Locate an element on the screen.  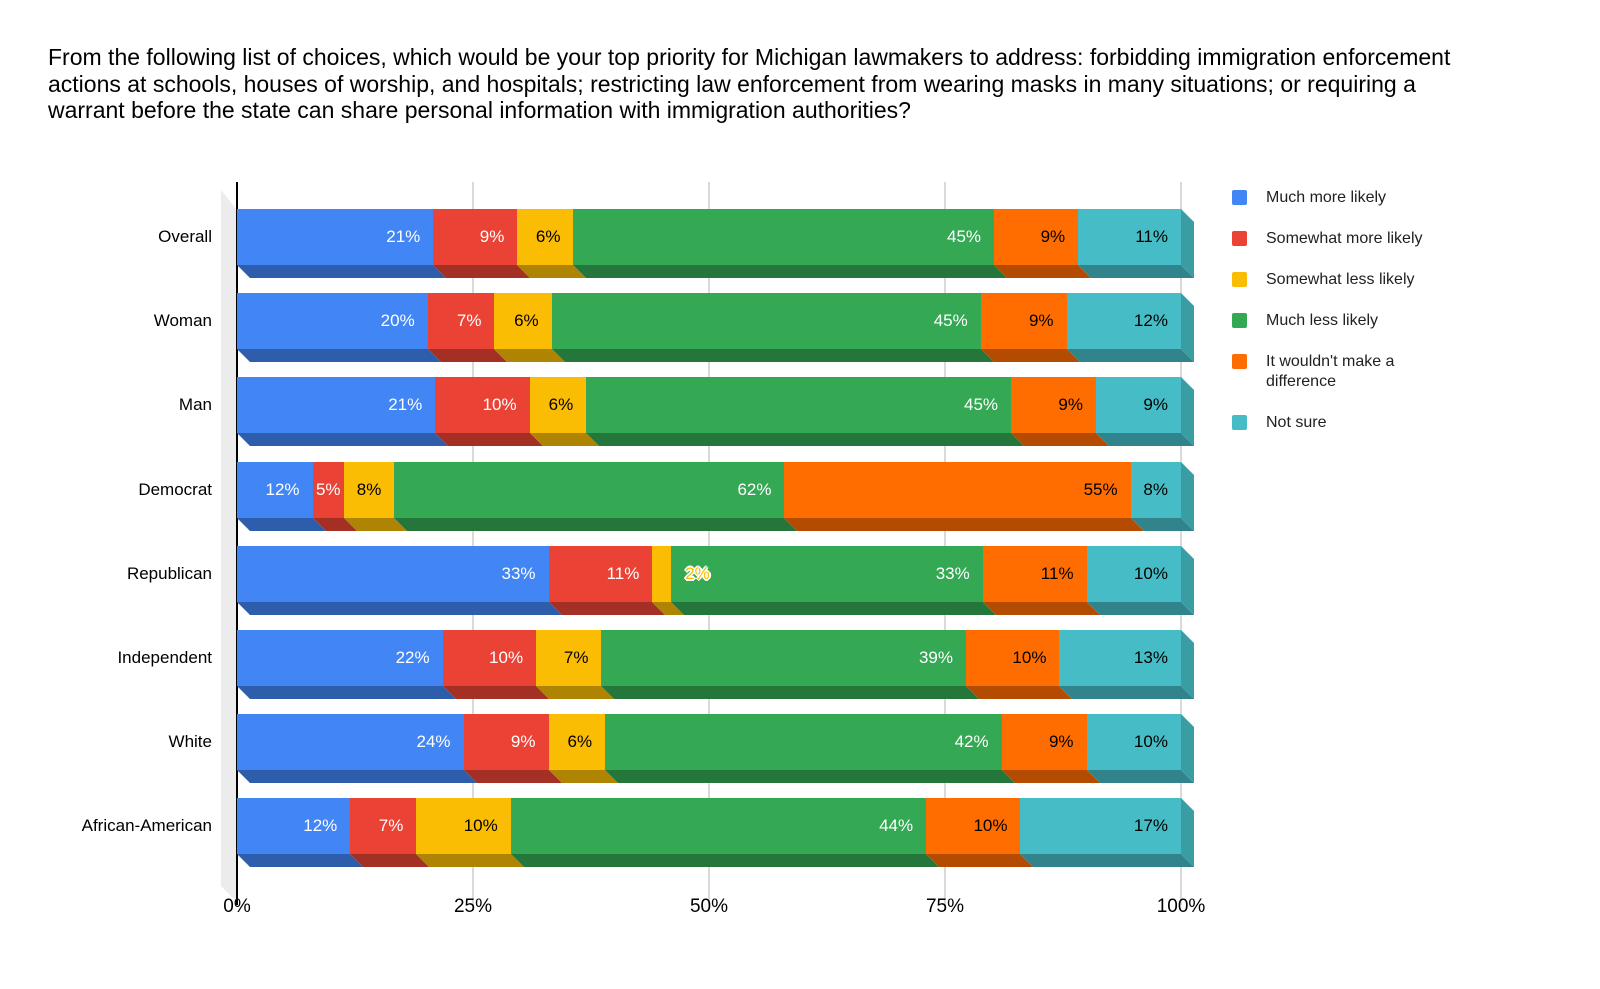
bar-segment-label: 42% is located at coordinates (971, 742).